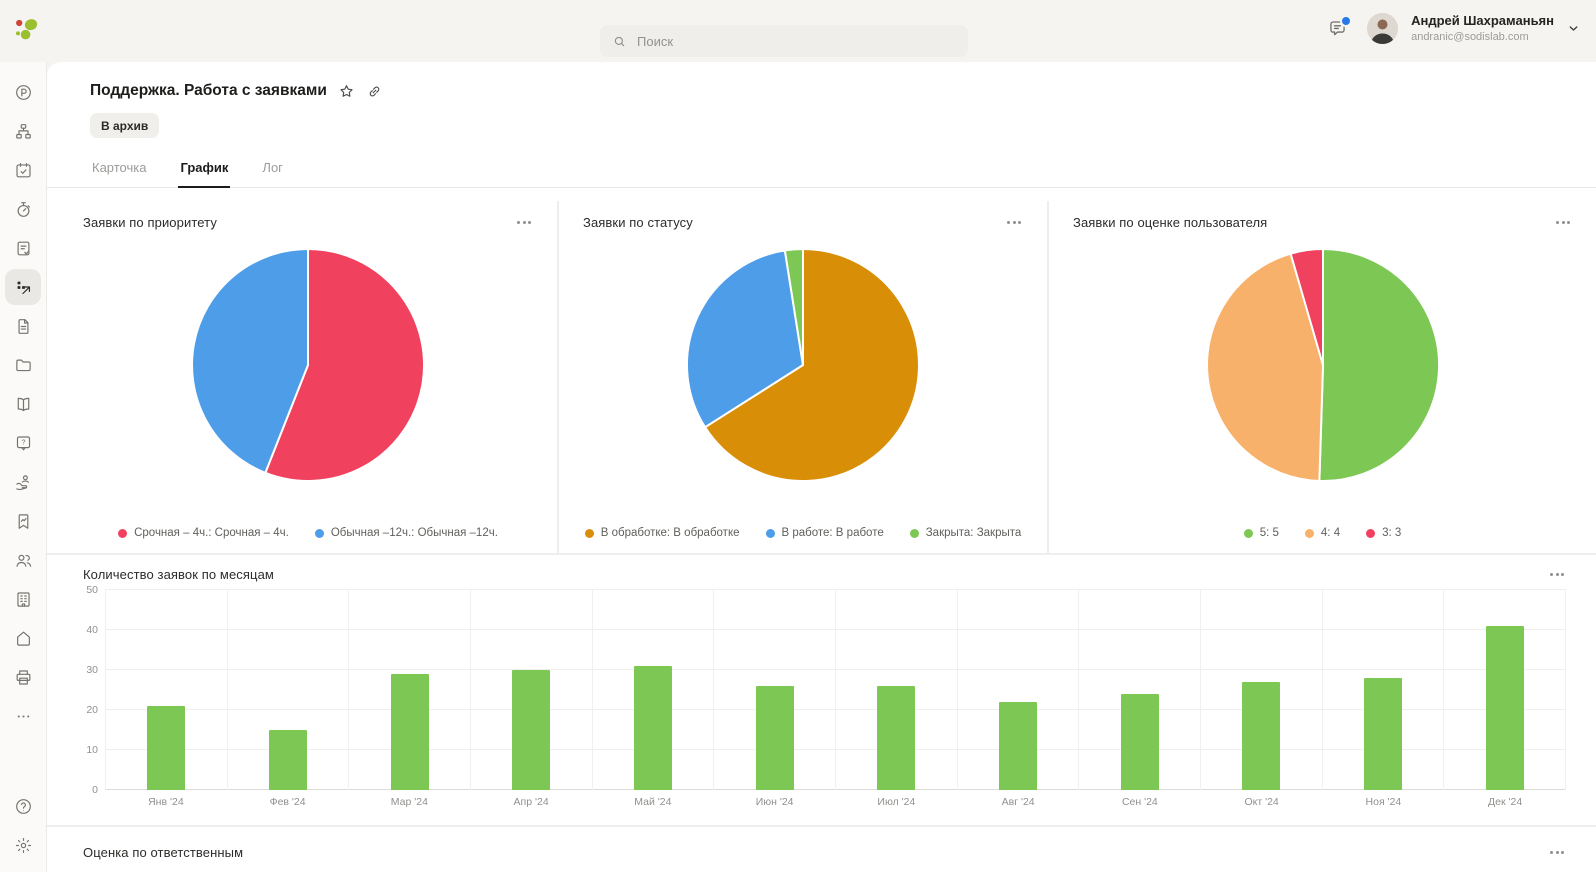 This screenshot has width=1596, height=872. I want to click on legend-item: Срочная – 4ч., so click(203, 533).